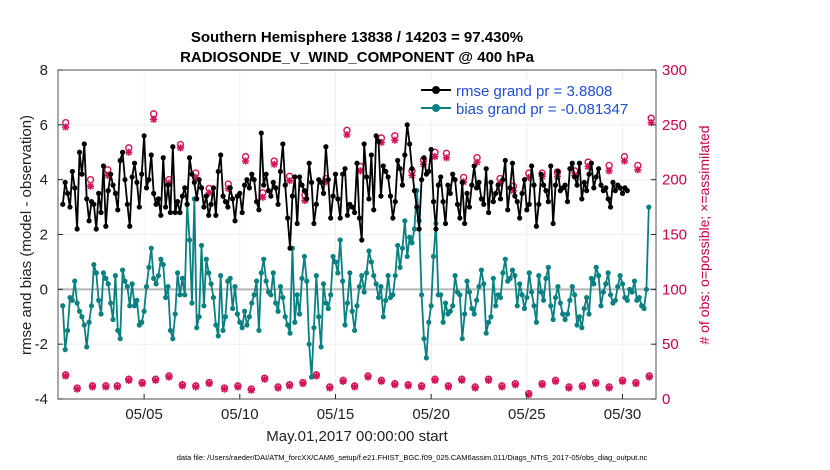  Describe the element at coordinates (44, 70) in the screenshot. I see `y-tick-label: 8` at that location.